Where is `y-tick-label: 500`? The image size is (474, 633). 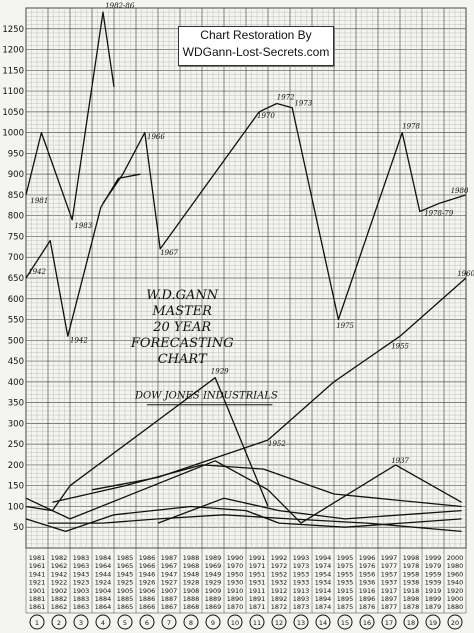 y-tick-label: 500 is located at coordinates (16, 341).